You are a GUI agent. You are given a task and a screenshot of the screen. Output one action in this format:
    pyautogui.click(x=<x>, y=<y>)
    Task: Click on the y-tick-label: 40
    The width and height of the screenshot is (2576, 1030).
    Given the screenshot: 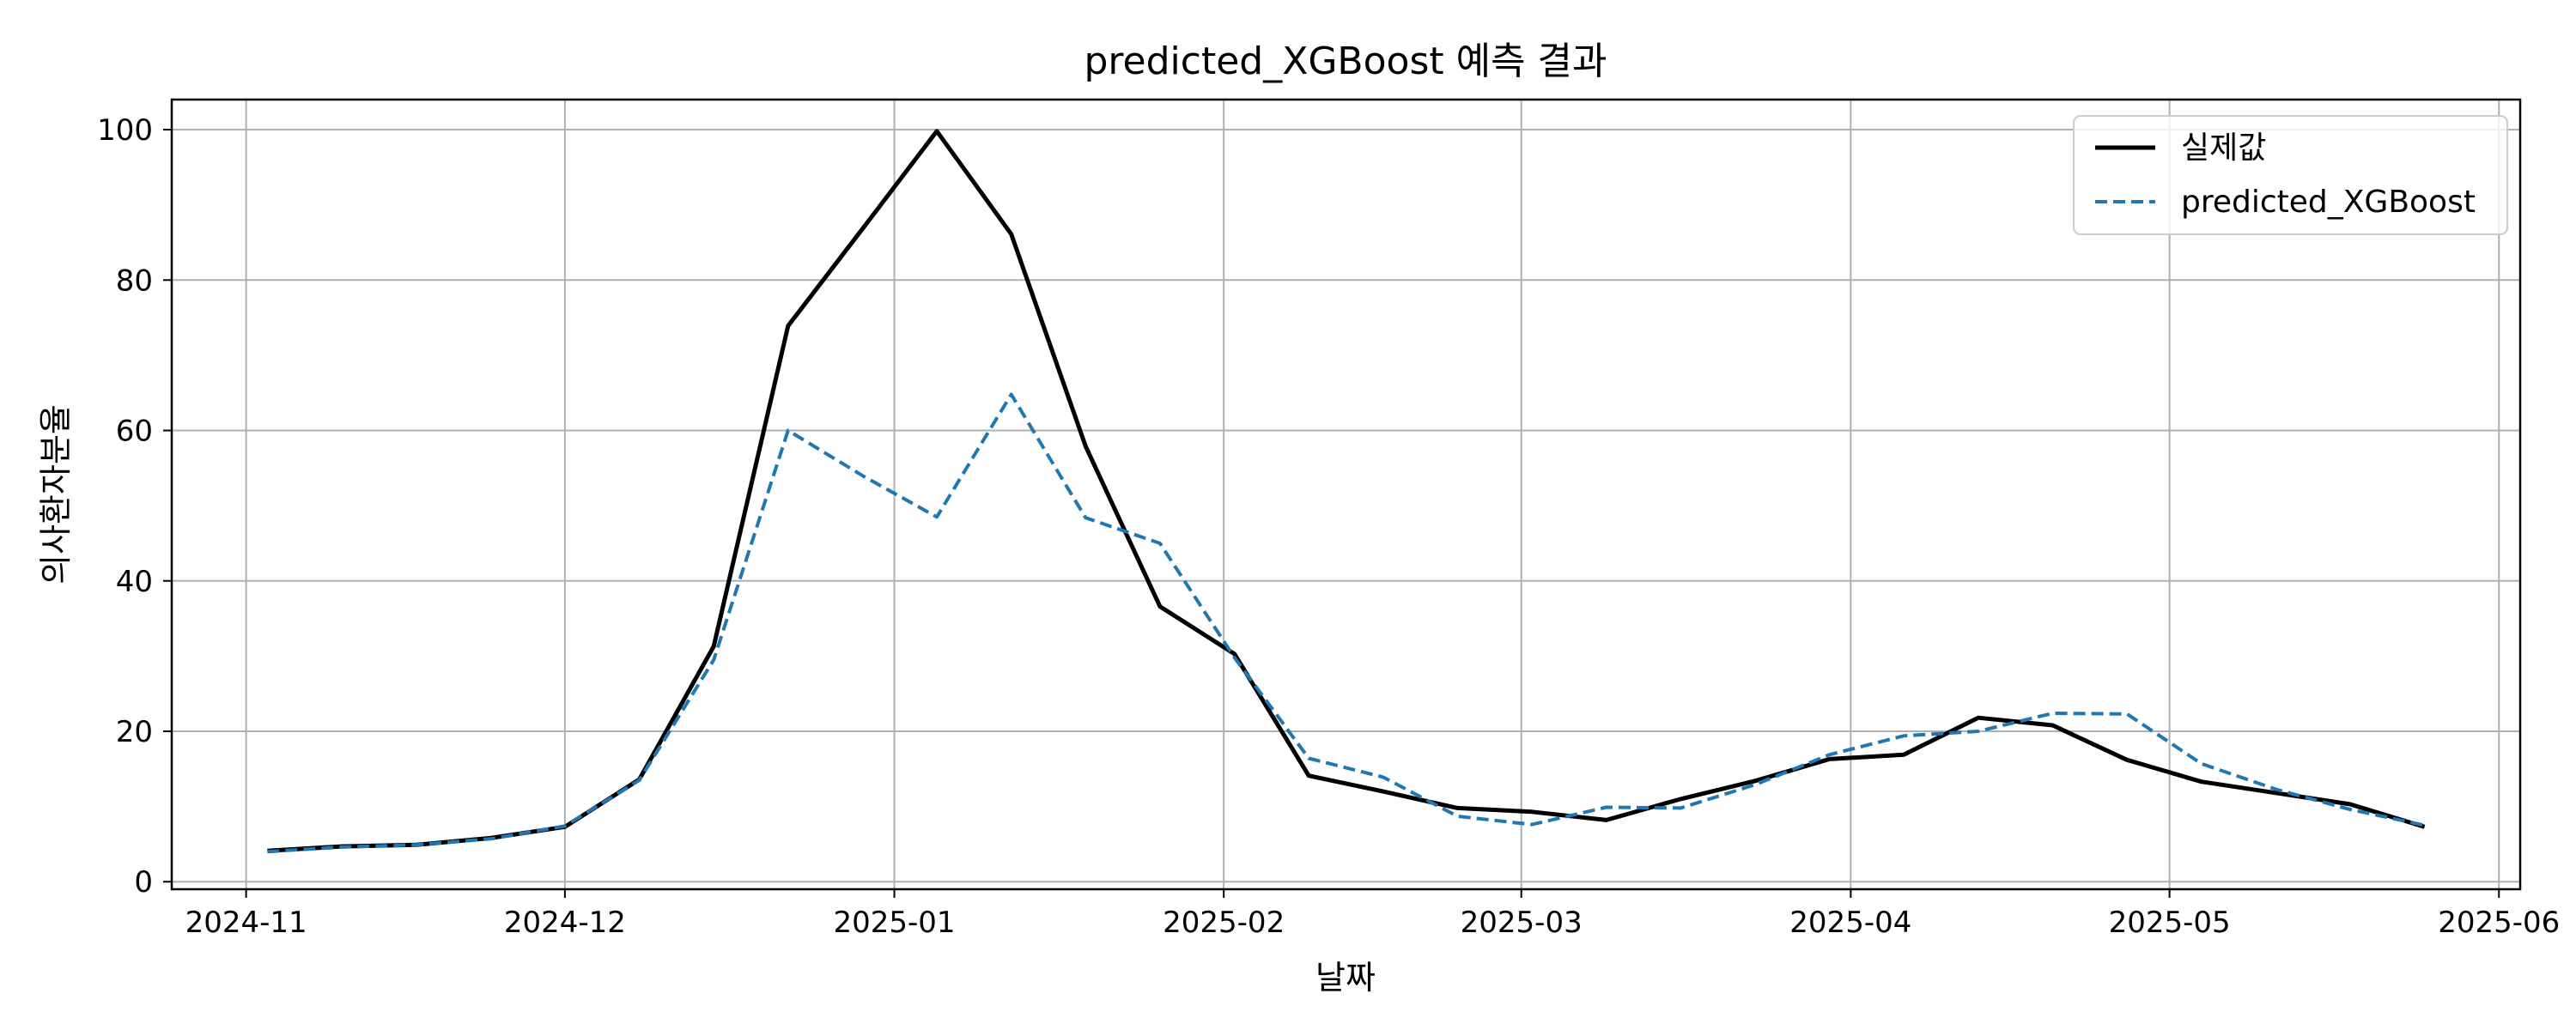 What is the action you would take?
    pyautogui.click(x=134, y=582)
    